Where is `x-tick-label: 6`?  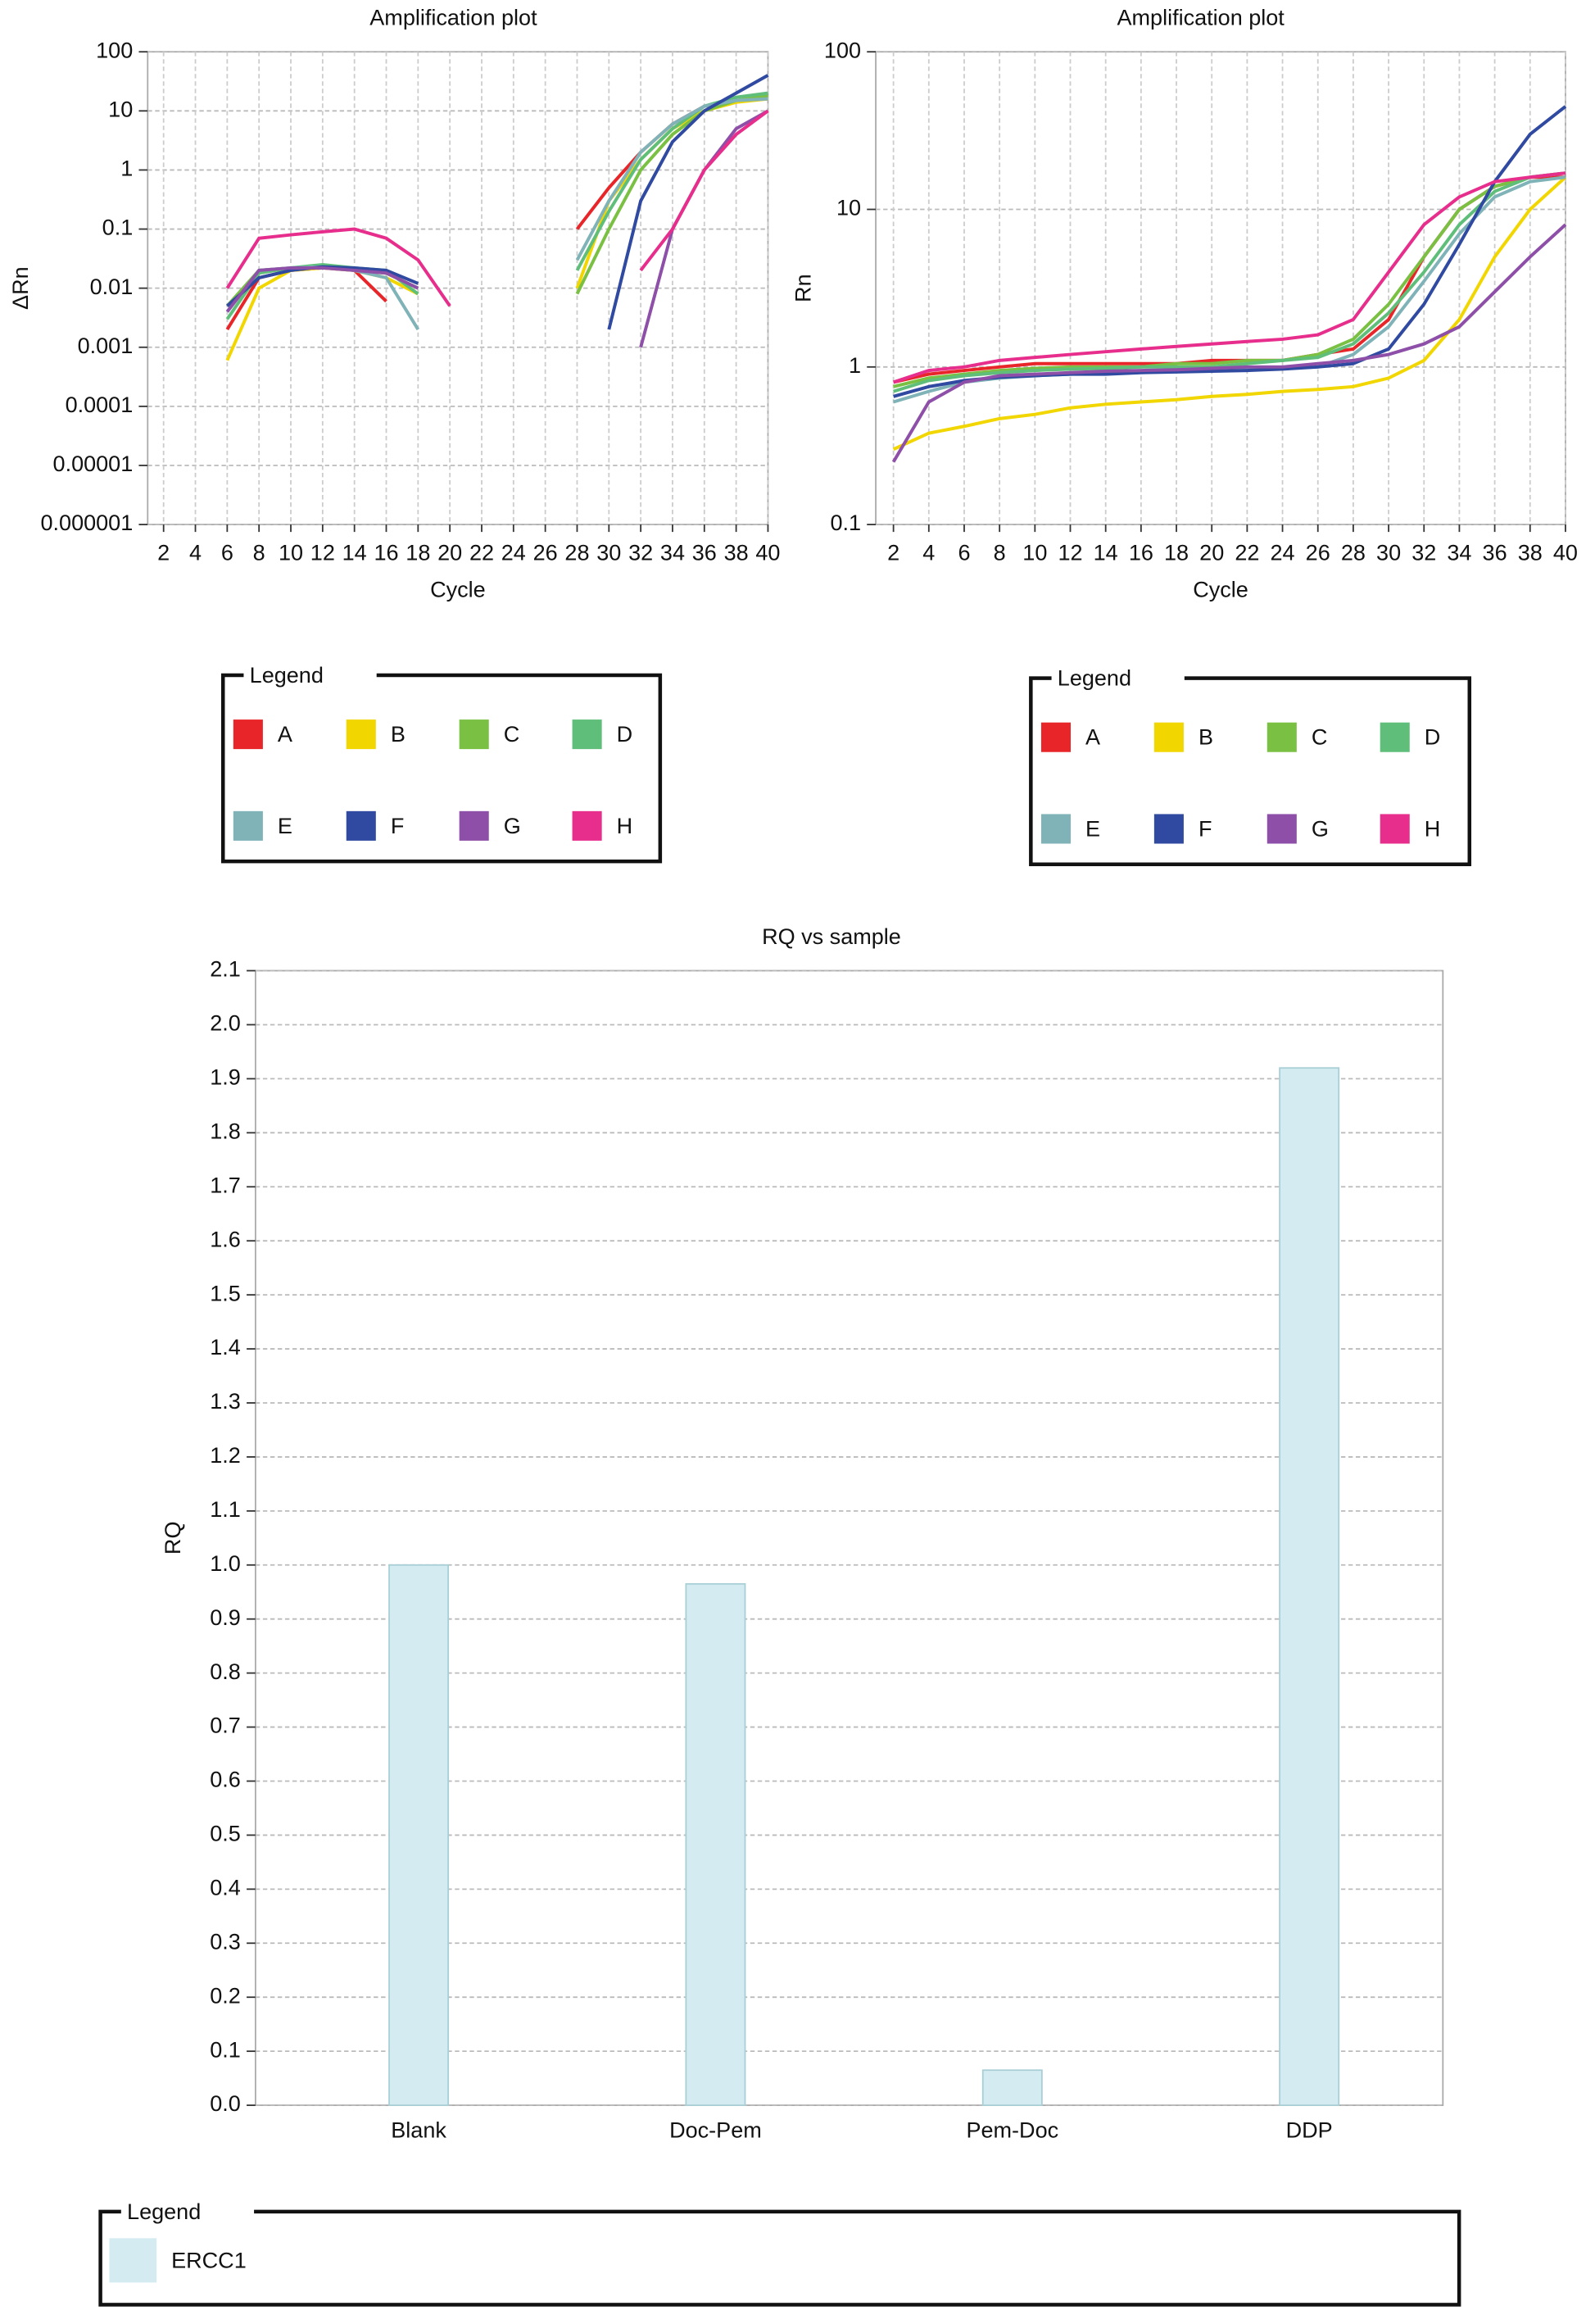
x-tick-label: 6 is located at coordinates (964, 552).